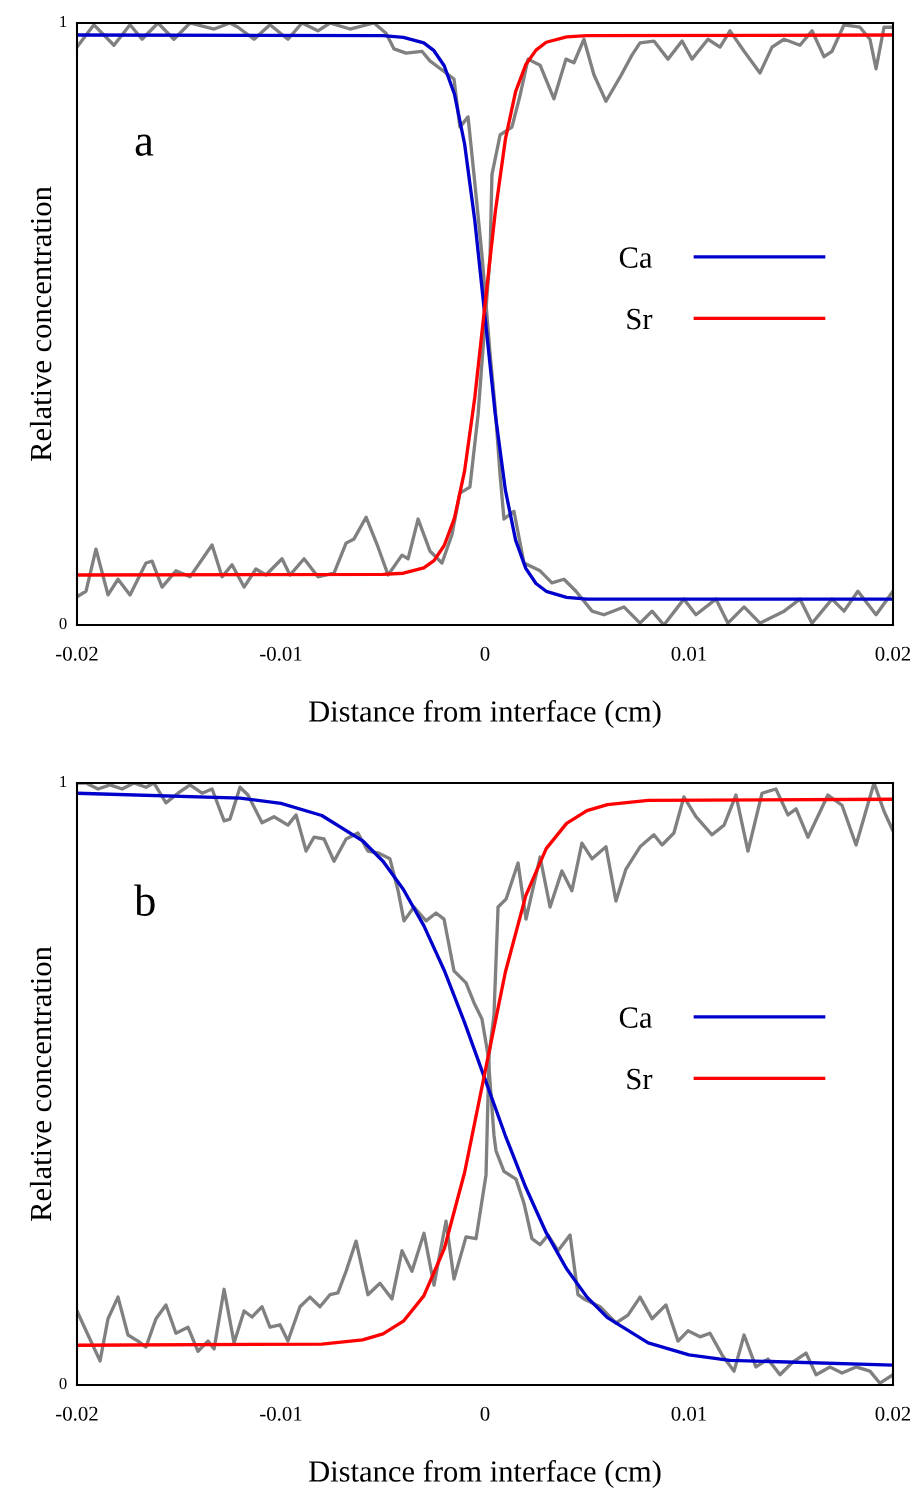 This screenshot has height=1504, width=920. Describe the element at coordinates (636, 1017) in the screenshot. I see `legend-label: Ca` at that location.